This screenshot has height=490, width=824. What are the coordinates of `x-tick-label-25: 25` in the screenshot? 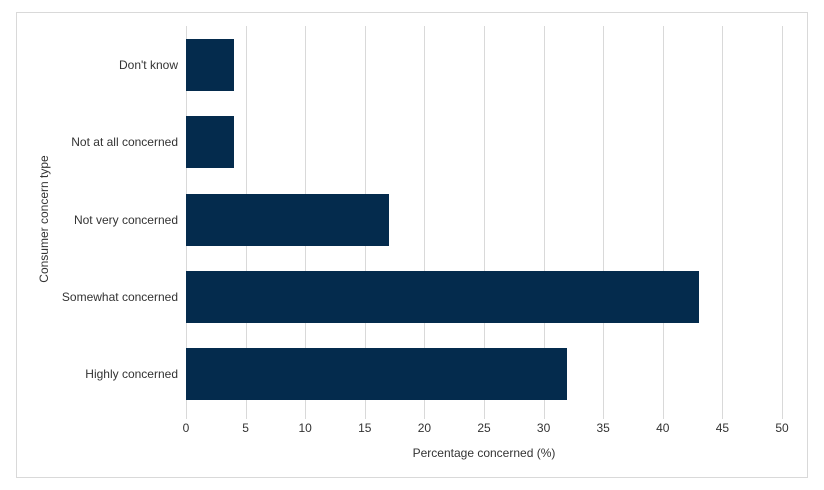 It's located at (484, 428).